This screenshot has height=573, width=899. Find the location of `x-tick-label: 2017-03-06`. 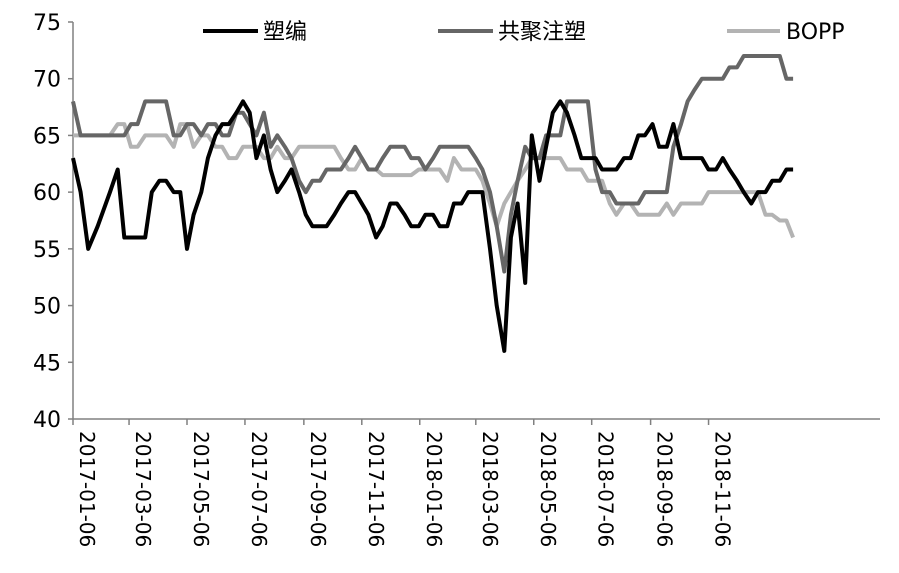

x-tick-label: 2017-03-06 is located at coordinates (143, 489).